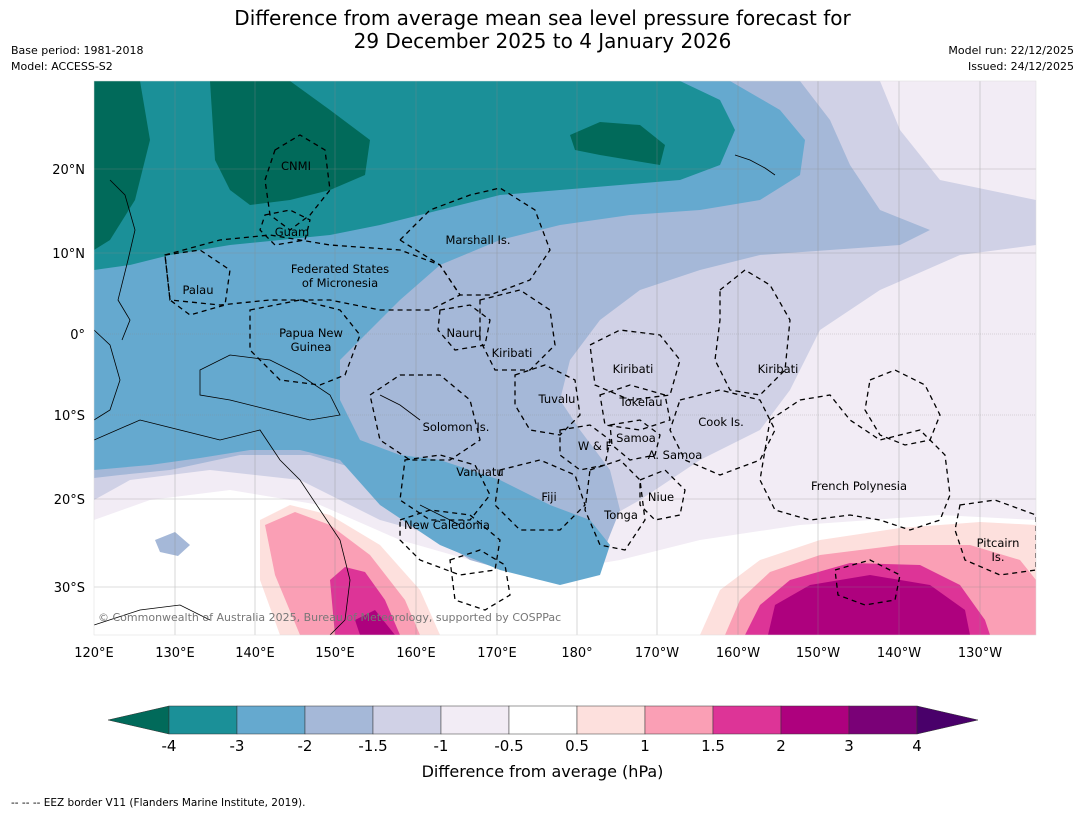 The width and height of the screenshot is (1085, 816). Describe the element at coordinates (752, 332) in the screenshot. I see `eez-kiribati-e` at that location.